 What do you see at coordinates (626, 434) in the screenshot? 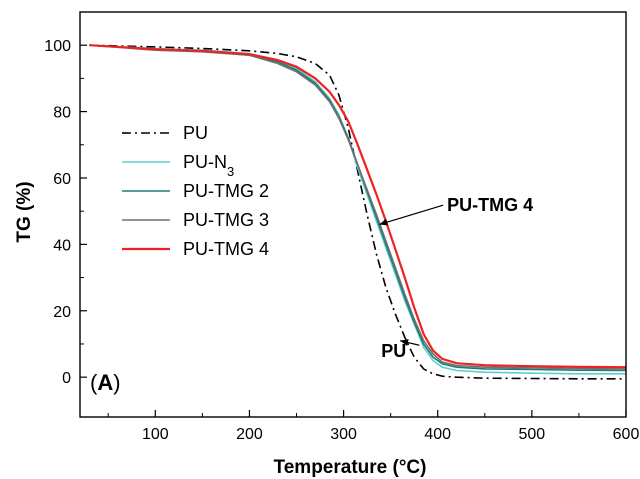
I see `x-tick-label-5: 600` at bounding box center [626, 434].